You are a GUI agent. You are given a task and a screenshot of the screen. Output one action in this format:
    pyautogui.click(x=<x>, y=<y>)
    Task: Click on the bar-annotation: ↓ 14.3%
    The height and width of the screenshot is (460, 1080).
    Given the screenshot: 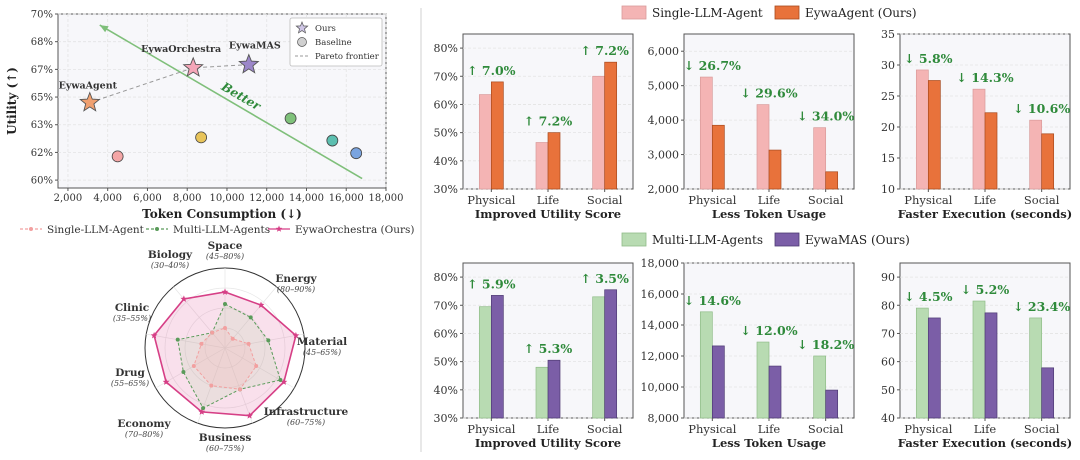 What is the action you would take?
    pyautogui.click(x=984, y=77)
    